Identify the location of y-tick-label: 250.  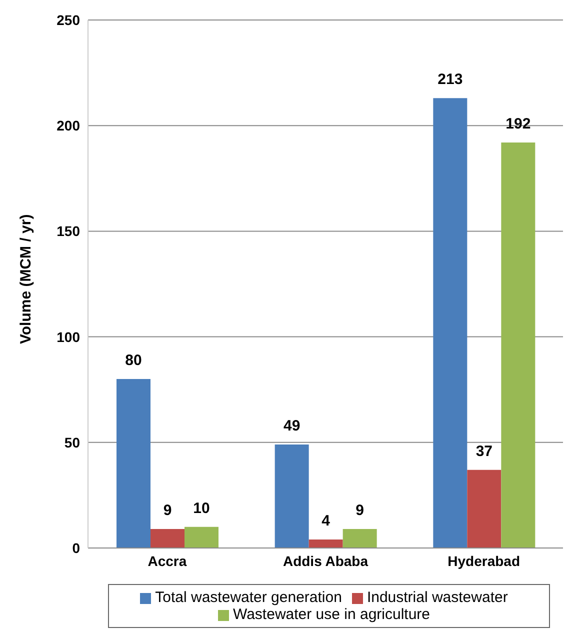
(68, 20).